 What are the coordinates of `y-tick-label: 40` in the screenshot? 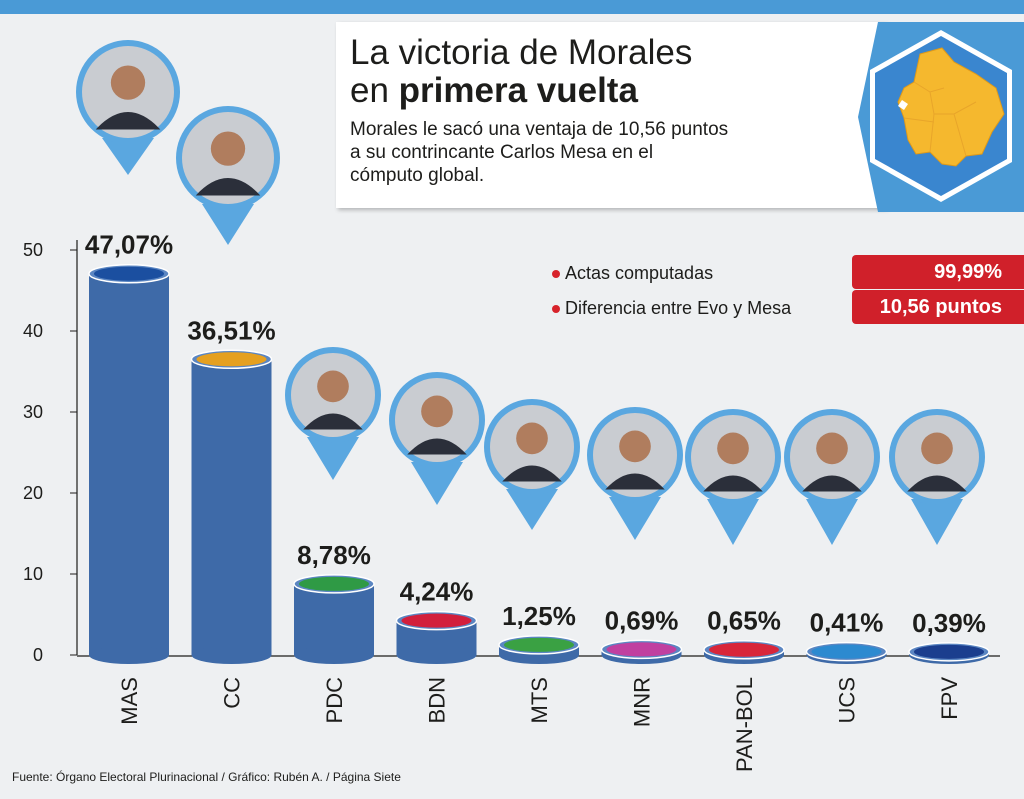 It's located at (33, 331).